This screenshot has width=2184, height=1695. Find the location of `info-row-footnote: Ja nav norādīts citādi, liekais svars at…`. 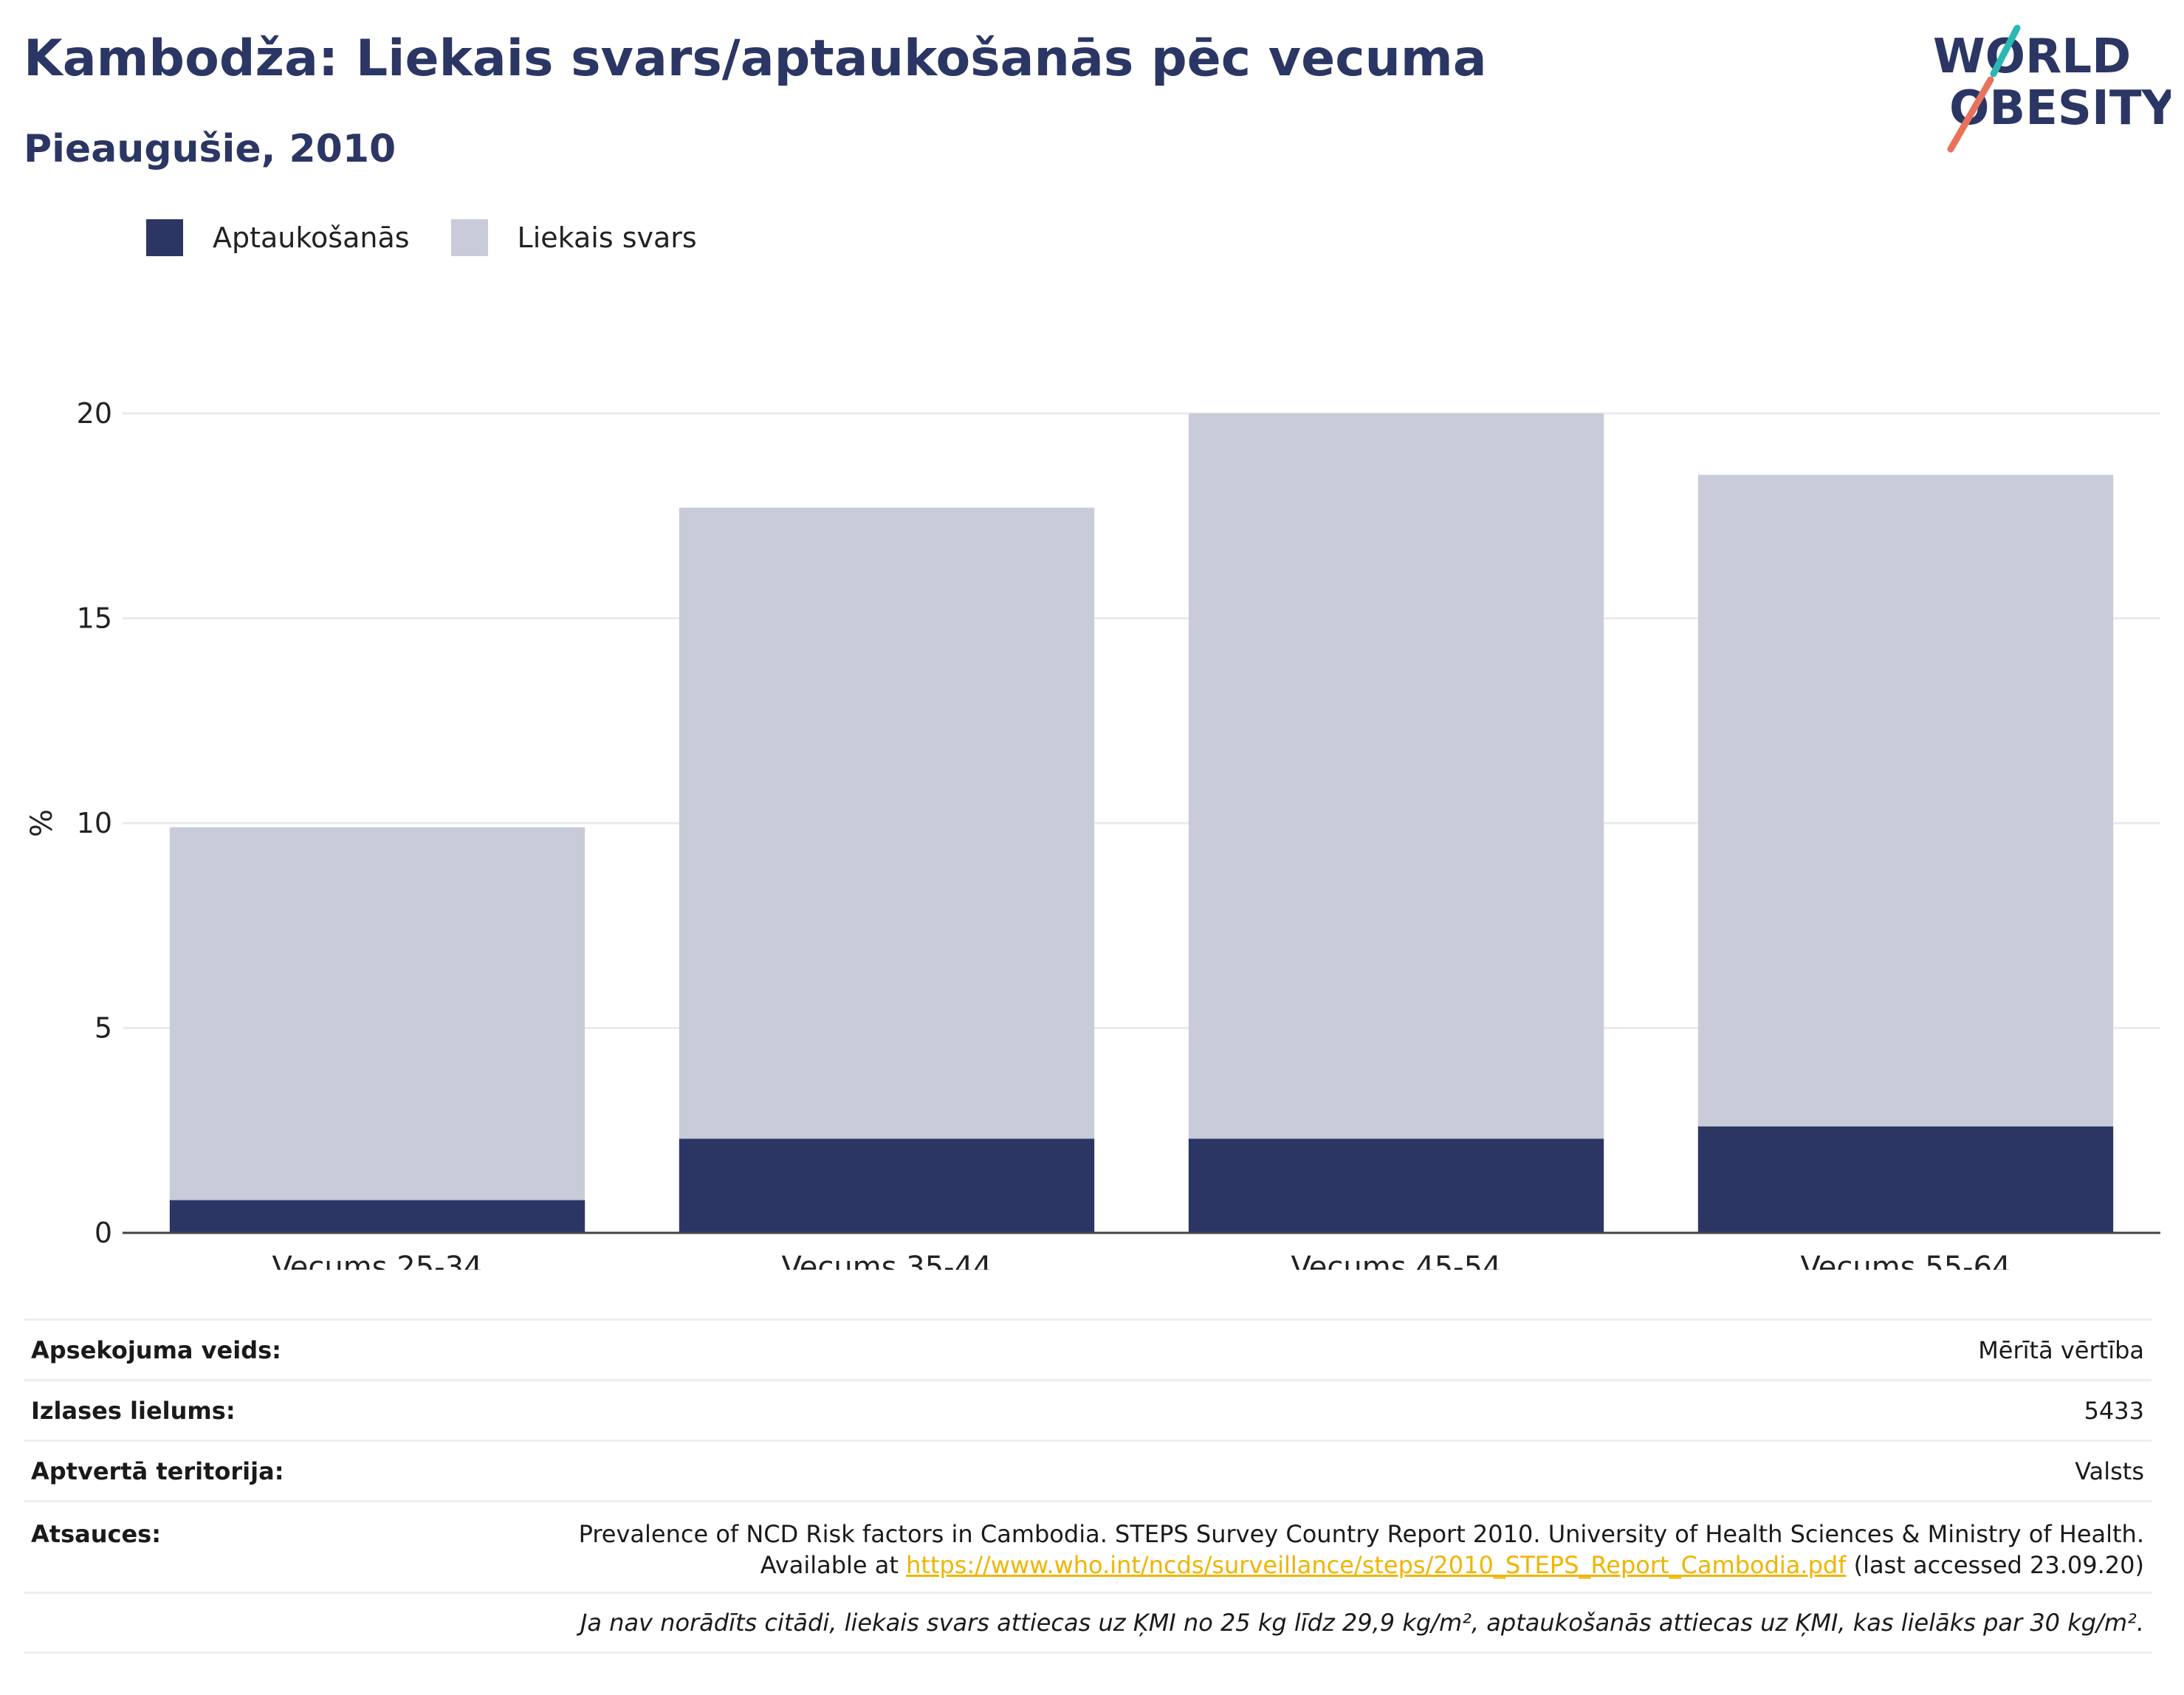

info-row-footnote: Ja nav norādīts citādi, liekais svars at… is located at coordinates (1088, 1623).